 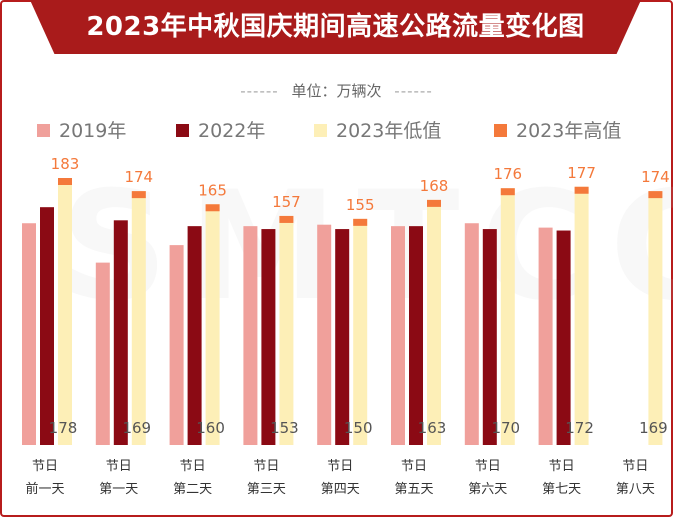 I want to click on value-label-2023-low-2: 169, so click(x=136, y=428).